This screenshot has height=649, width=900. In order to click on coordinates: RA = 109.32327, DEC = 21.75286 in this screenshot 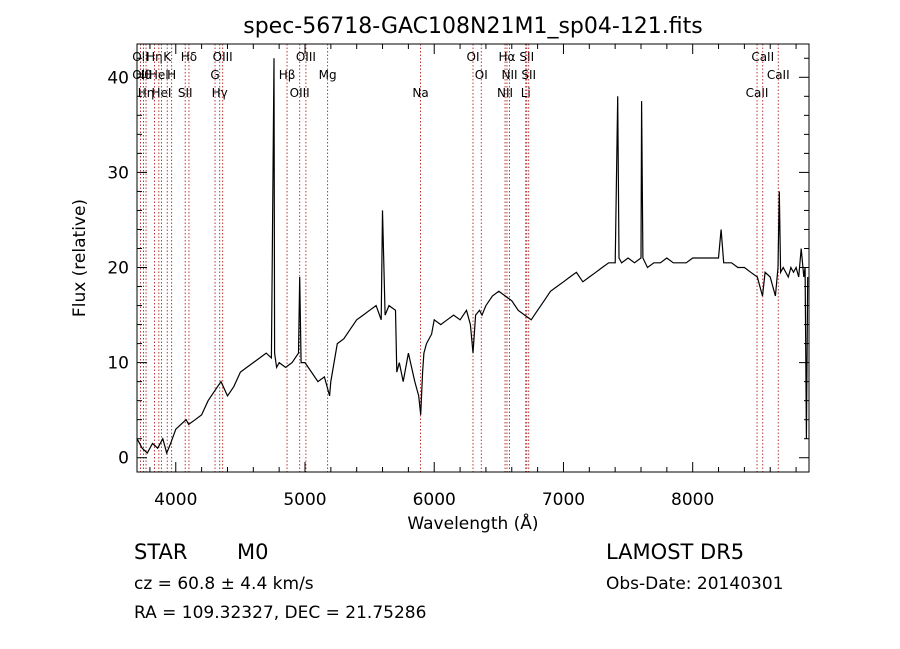, I will do `click(280, 613)`.